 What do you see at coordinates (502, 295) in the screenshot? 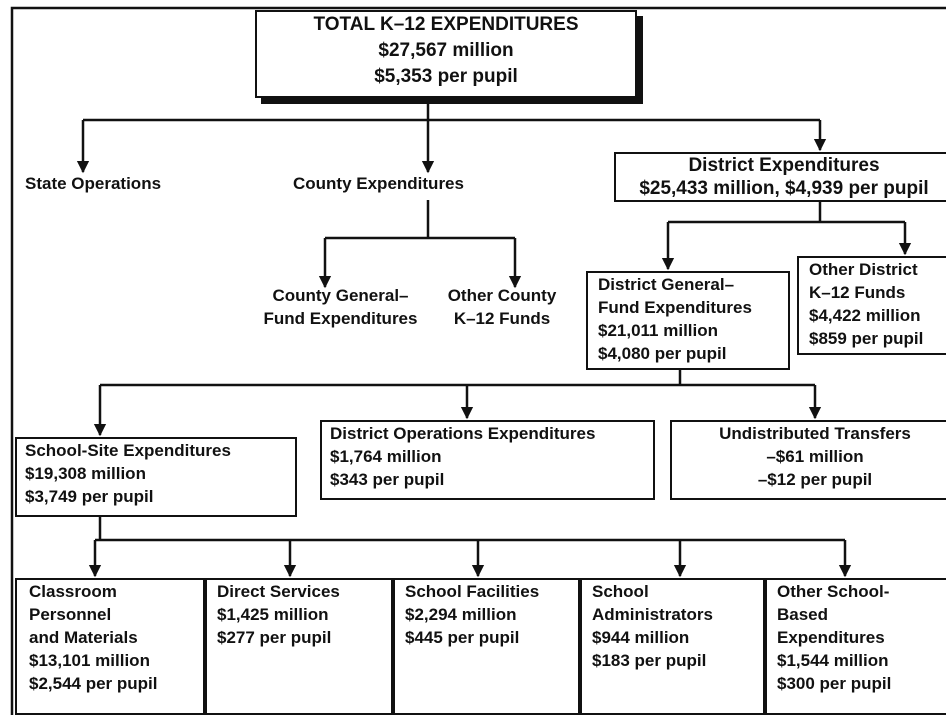
I see `node-text: Other County` at bounding box center [502, 295].